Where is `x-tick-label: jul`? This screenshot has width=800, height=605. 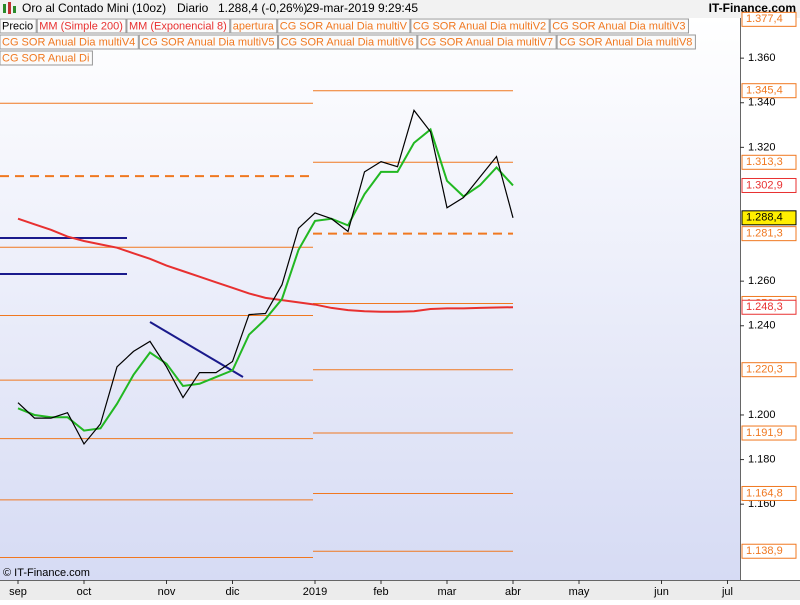
x-tick-label: jul is located at coordinates (727, 592).